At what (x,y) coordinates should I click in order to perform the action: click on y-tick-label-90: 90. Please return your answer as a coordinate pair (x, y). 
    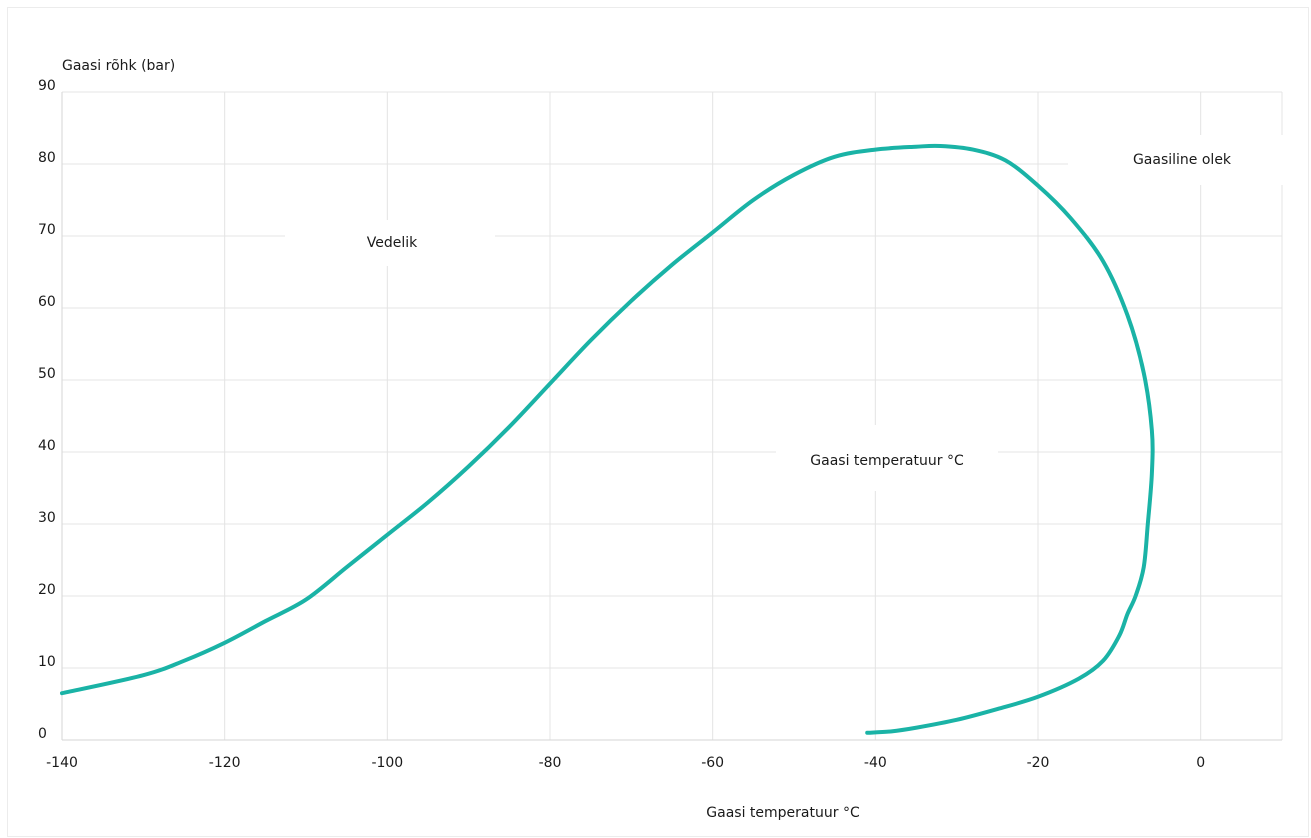
    Looking at the image, I should click on (47, 86).